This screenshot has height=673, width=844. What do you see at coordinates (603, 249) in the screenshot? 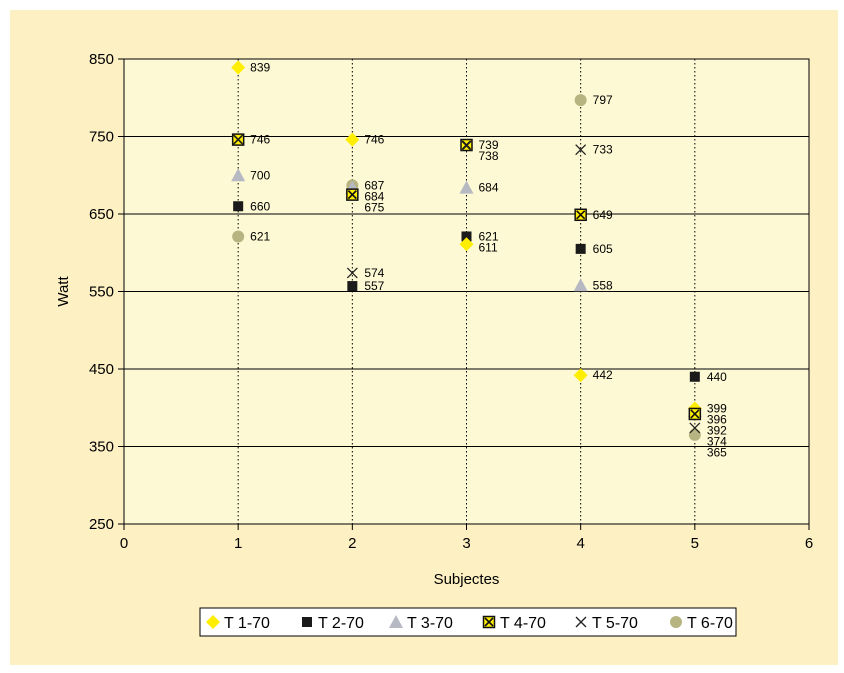
I see `data-label: 605` at bounding box center [603, 249].